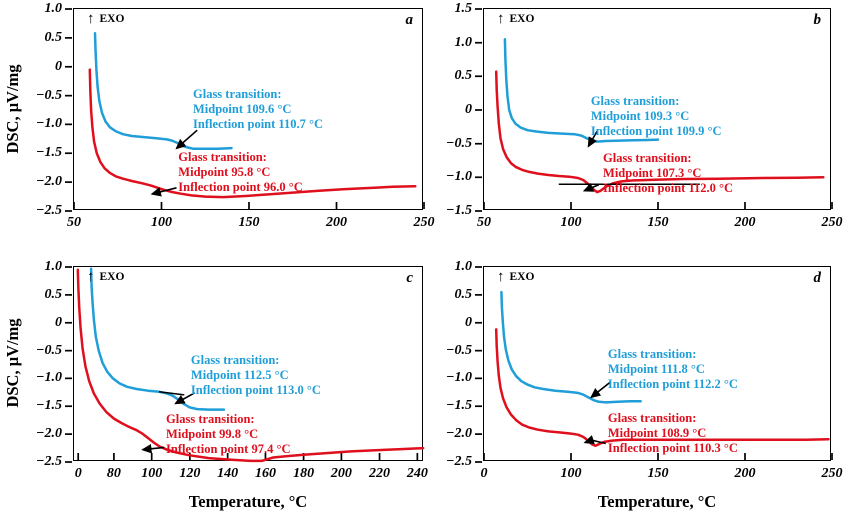 The image size is (844, 528). Describe the element at coordinates (656, 130) in the screenshot. I see `annotation-line: Inflection point 109.9 °C` at that location.